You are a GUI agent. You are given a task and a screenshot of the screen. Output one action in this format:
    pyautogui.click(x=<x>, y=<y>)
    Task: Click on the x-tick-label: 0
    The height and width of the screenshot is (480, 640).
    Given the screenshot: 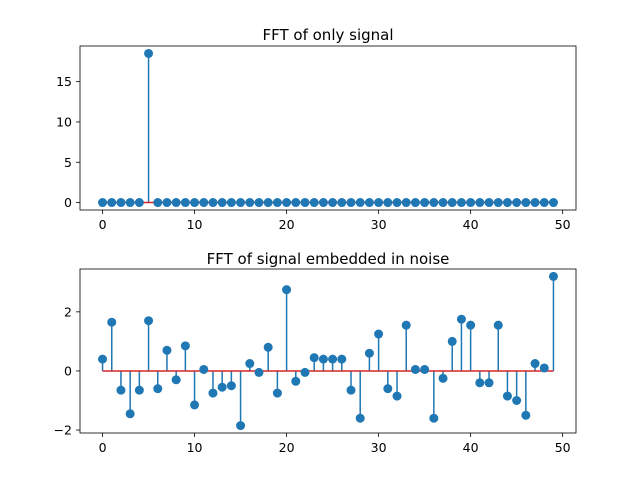 What is the action you would take?
    pyautogui.click(x=103, y=224)
    